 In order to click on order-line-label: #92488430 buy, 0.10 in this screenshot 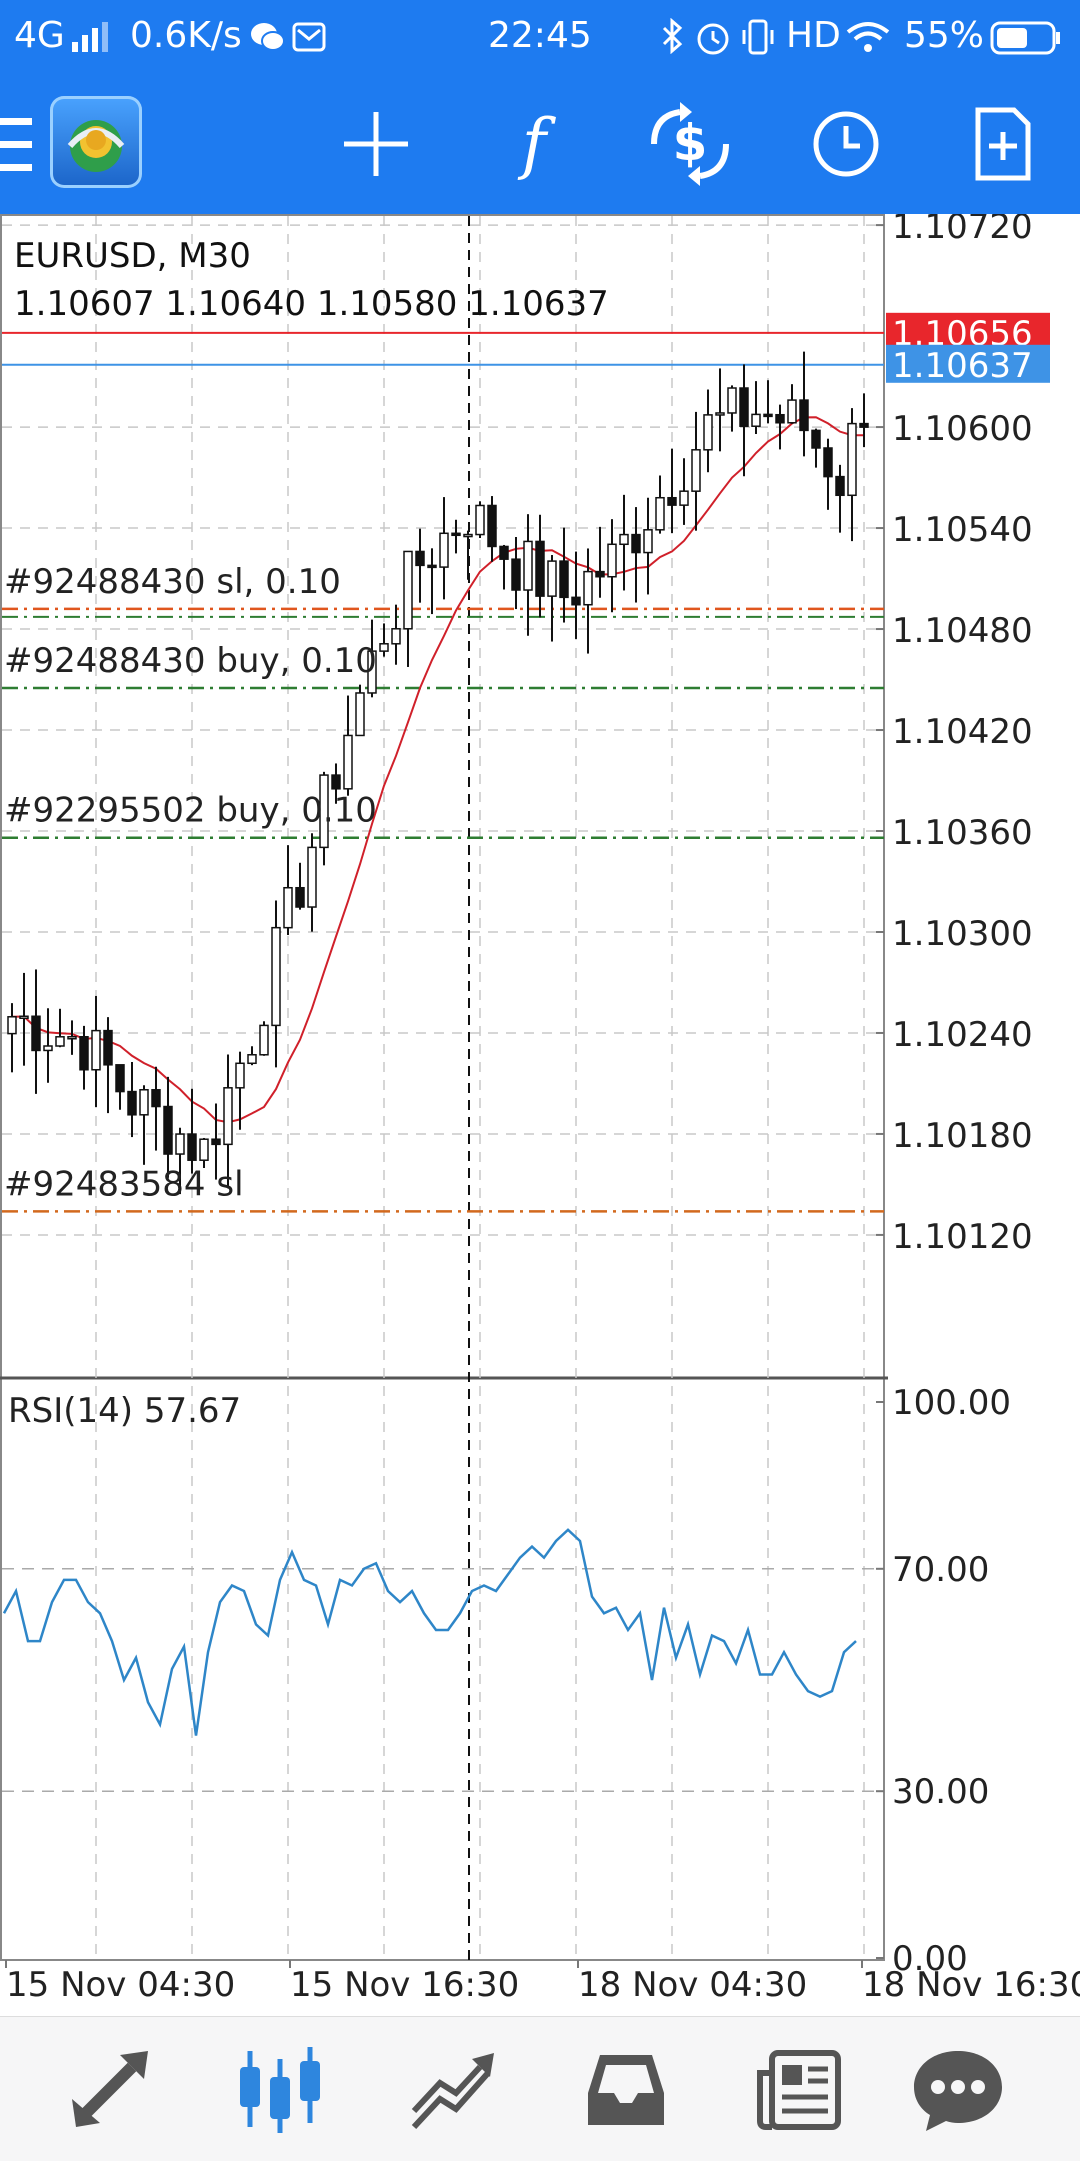, I will do `click(190, 661)`.